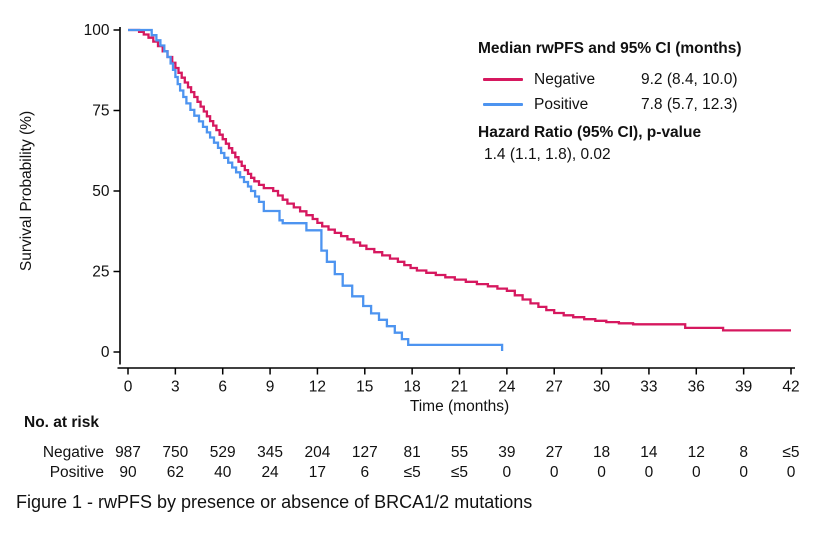  I want to click on x-tick-label: 18, so click(412, 387).